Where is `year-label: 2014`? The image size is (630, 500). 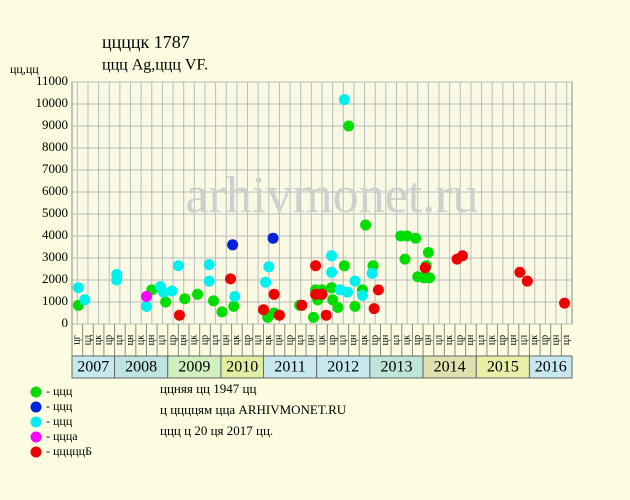
year-label: 2014 is located at coordinates (450, 367).